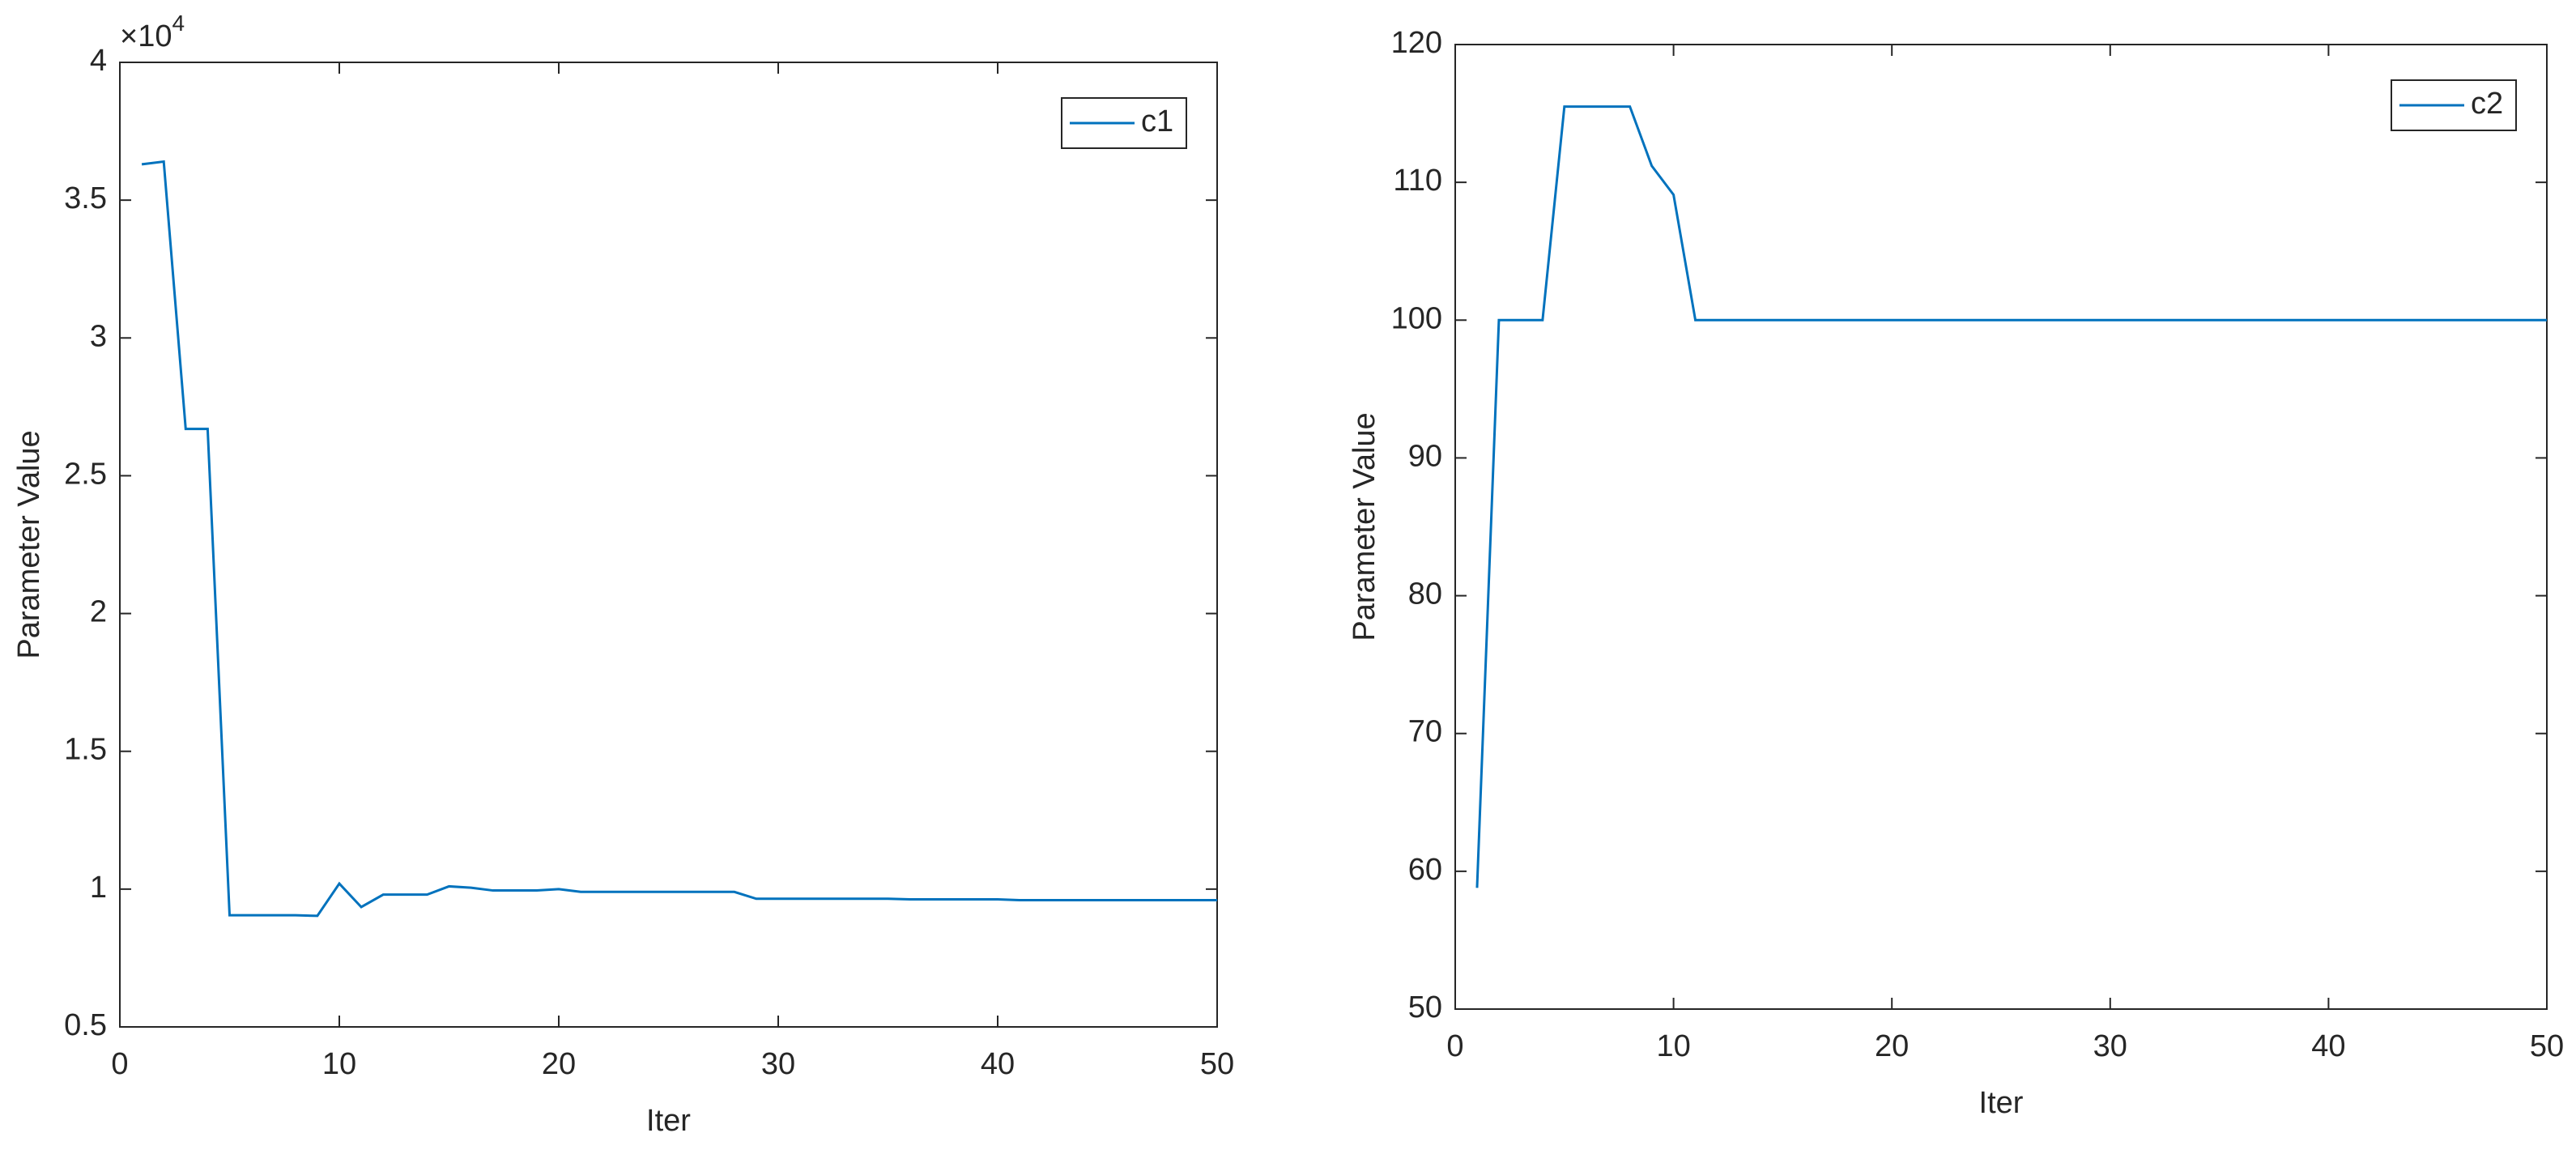 The width and height of the screenshot is (2576, 1150). Describe the element at coordinates (178, 23) in the screenshot. I see `y-multiplier-exponent: 4` at that location.